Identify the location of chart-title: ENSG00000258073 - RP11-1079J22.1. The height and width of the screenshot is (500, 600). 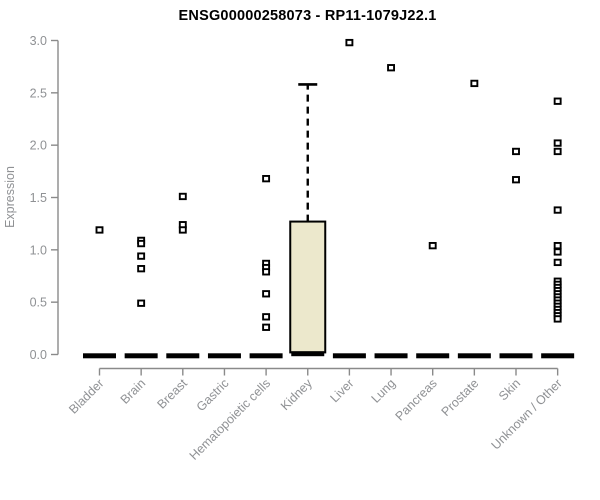
(307, 16).